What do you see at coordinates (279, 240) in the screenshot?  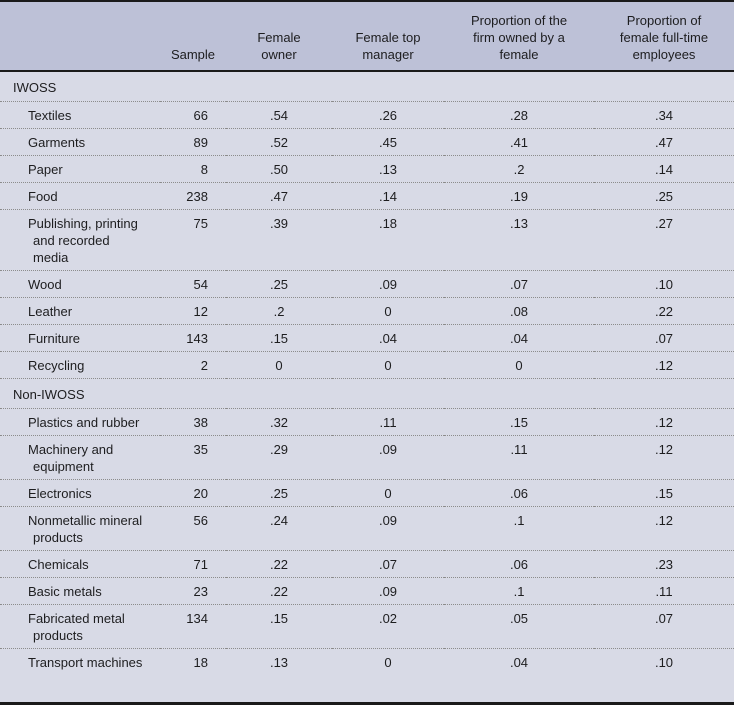 I see `cell-publishing-printing-and-recorded-media-female-owner: .39` at bounding box center [279, 240].